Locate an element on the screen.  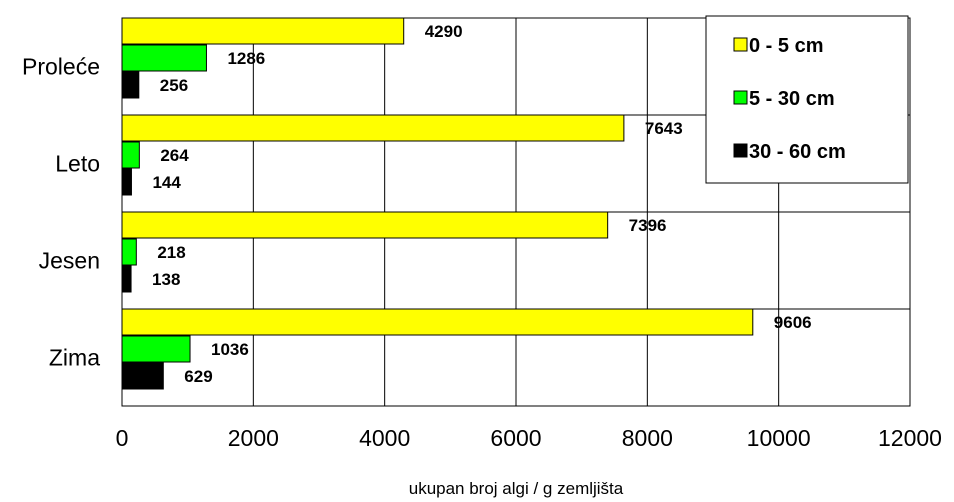
x-tick-label: 8000 is located at coordinates (647, 438).